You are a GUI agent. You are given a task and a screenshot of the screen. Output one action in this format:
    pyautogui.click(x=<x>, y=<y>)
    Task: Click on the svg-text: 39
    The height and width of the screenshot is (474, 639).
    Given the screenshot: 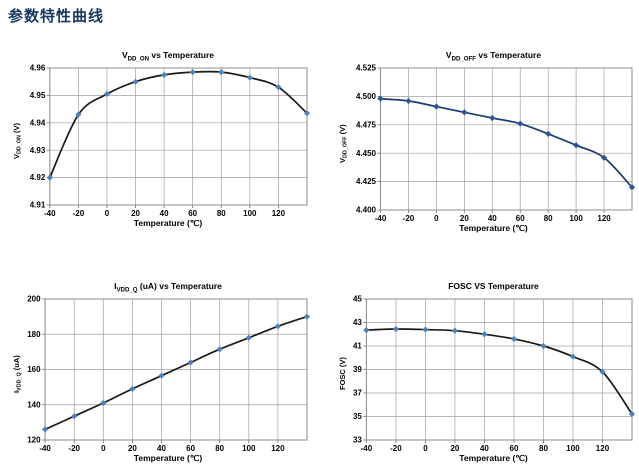 What is the action you would take?
    pyautogui.click(x=357, y=369)
    